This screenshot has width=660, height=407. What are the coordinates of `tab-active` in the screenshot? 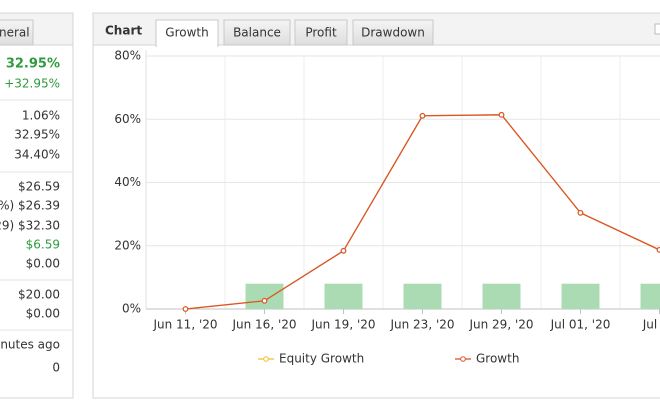 It's located at (187, 33).